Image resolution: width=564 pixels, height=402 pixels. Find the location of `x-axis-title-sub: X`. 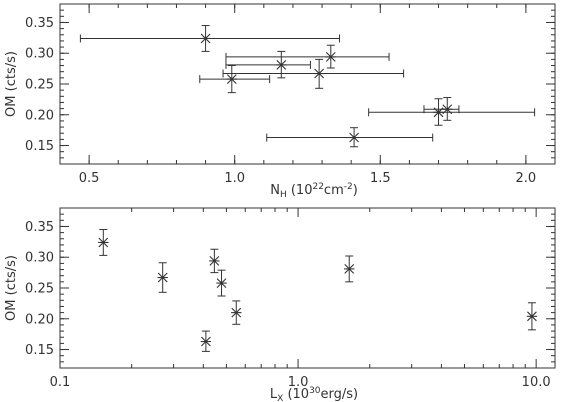

x-axis-title-sub: X is located at coordinates (280, 398).